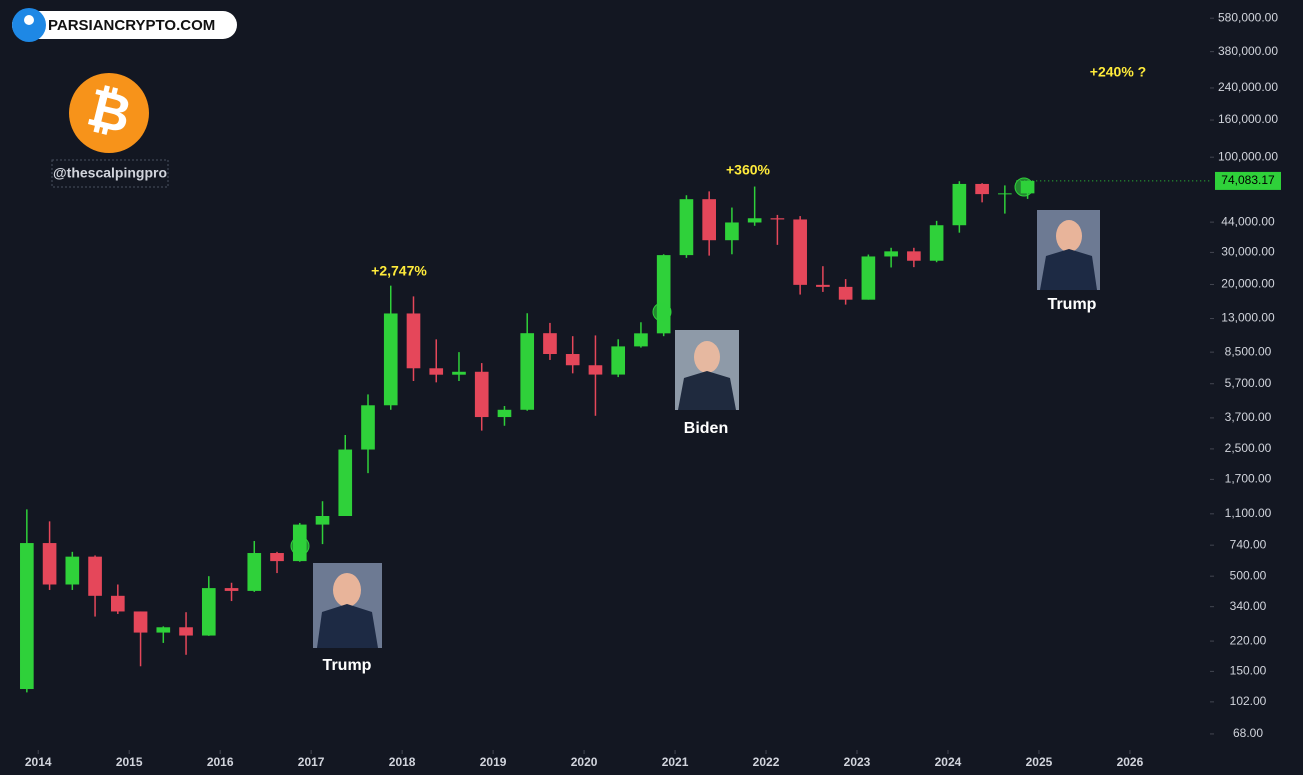  I want to click on y-tick-label: 102.00, so click(1248, 701).